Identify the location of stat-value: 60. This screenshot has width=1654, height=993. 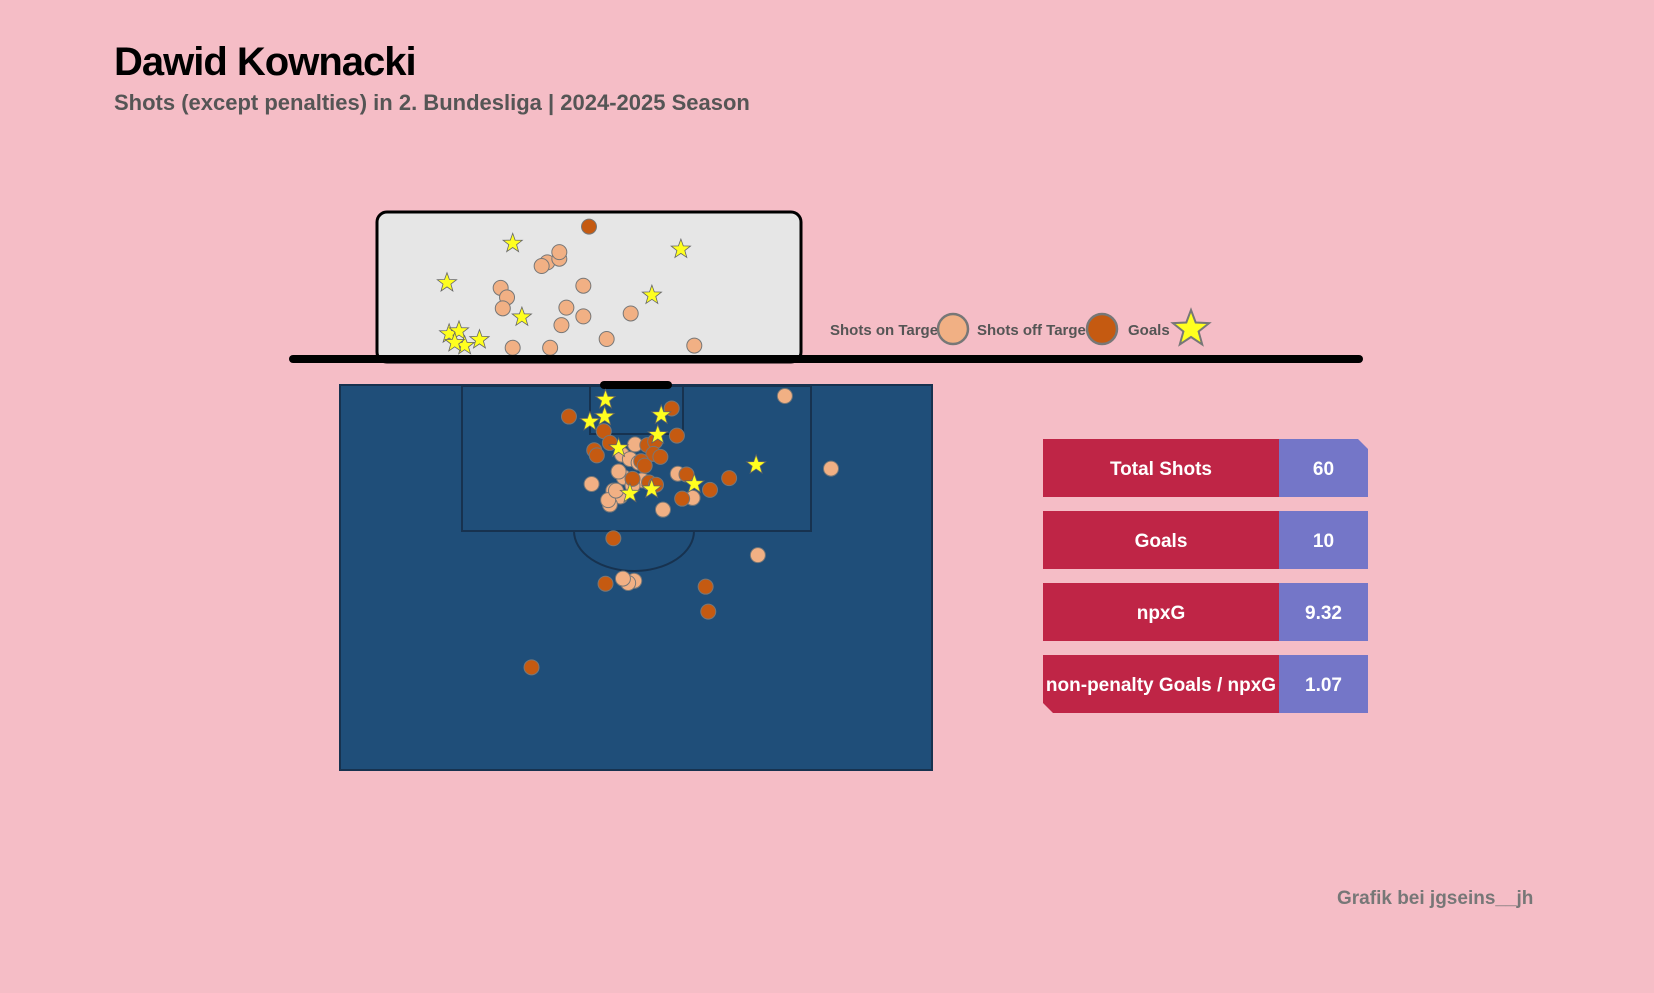
(1323, 469).